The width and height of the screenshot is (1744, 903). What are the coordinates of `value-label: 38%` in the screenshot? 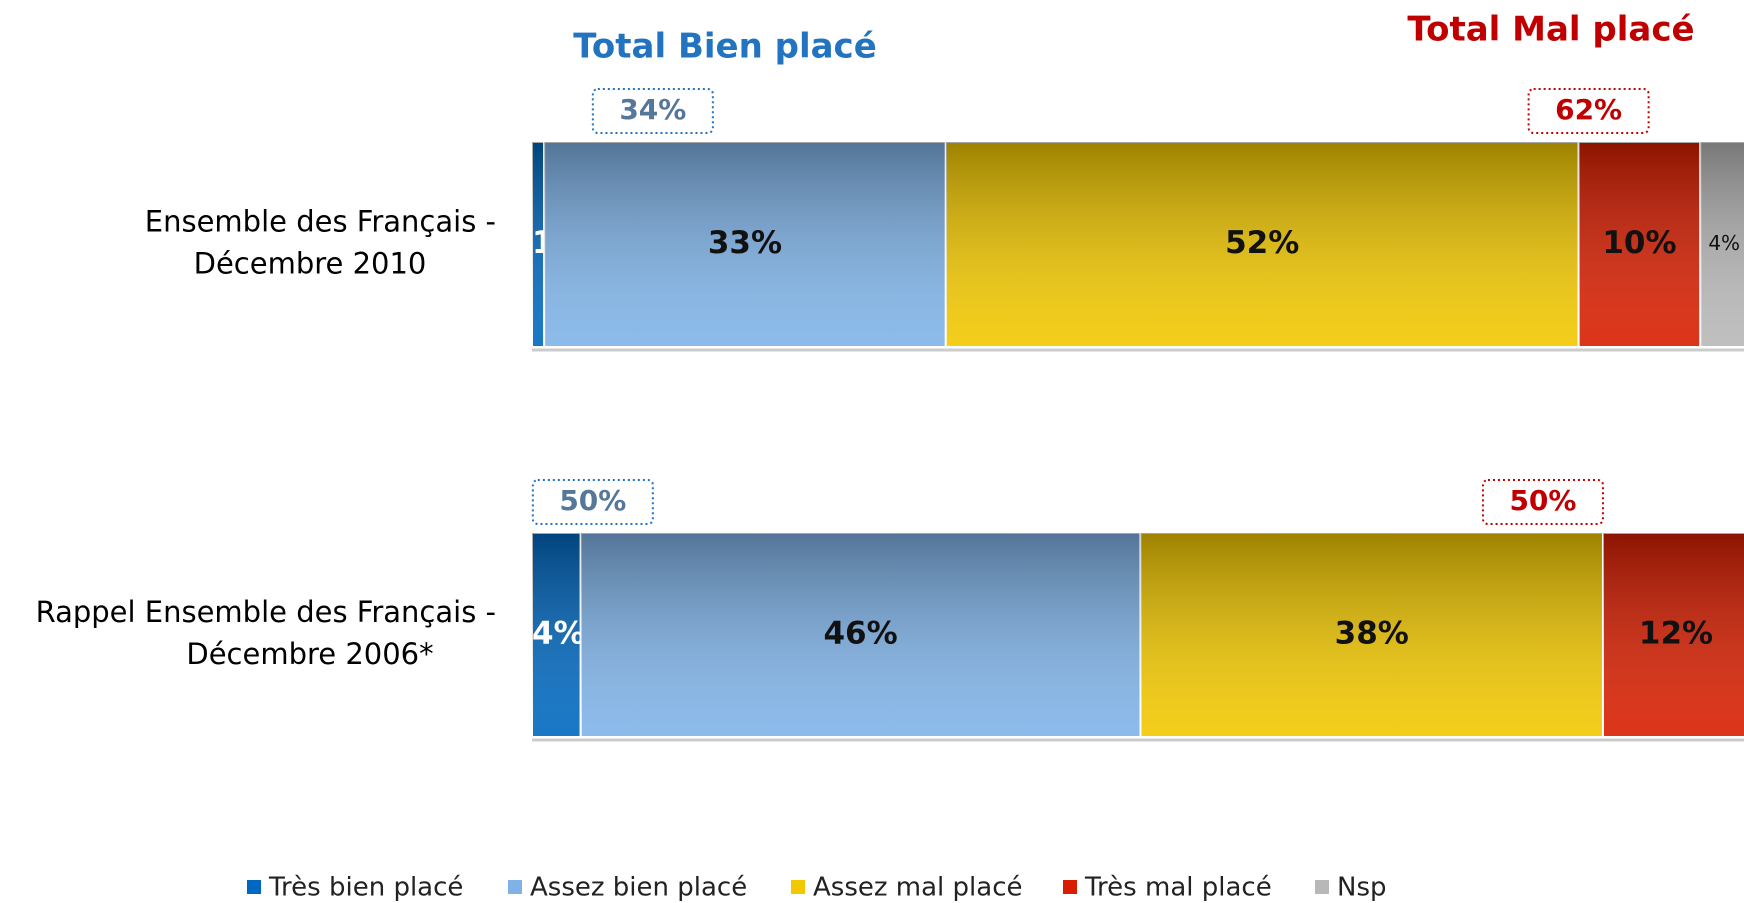 It's located at (1372, 634).